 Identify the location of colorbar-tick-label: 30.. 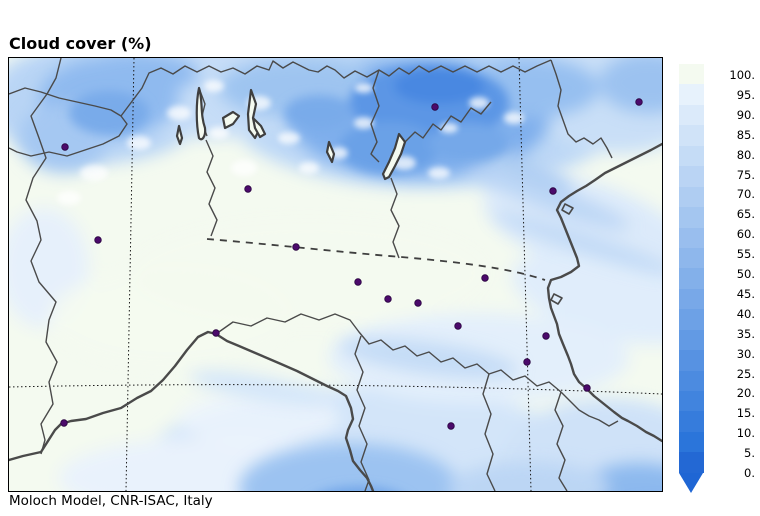
(745, 353).